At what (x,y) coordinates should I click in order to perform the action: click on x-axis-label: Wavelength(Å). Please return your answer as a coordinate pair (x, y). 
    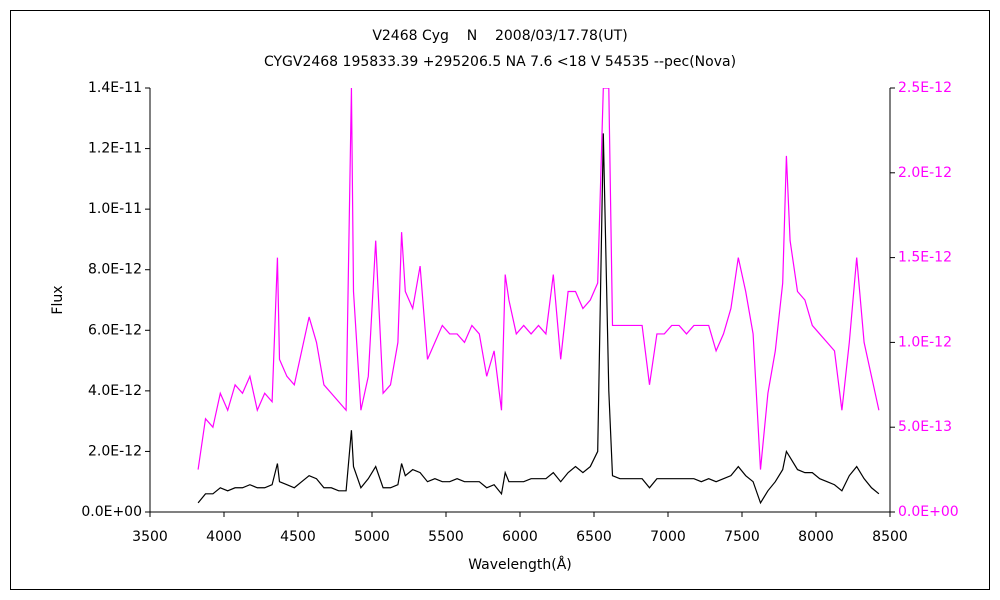
    Looking at the image, I should click on (520, 564).